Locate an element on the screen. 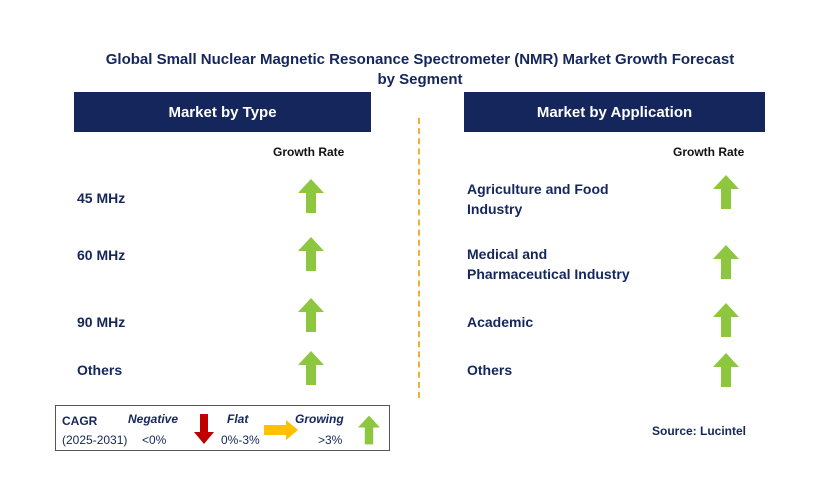 This screenshot has height=480, width=829. left-growth-rate-label: Growth Rate is located at coordinates (309, 152).